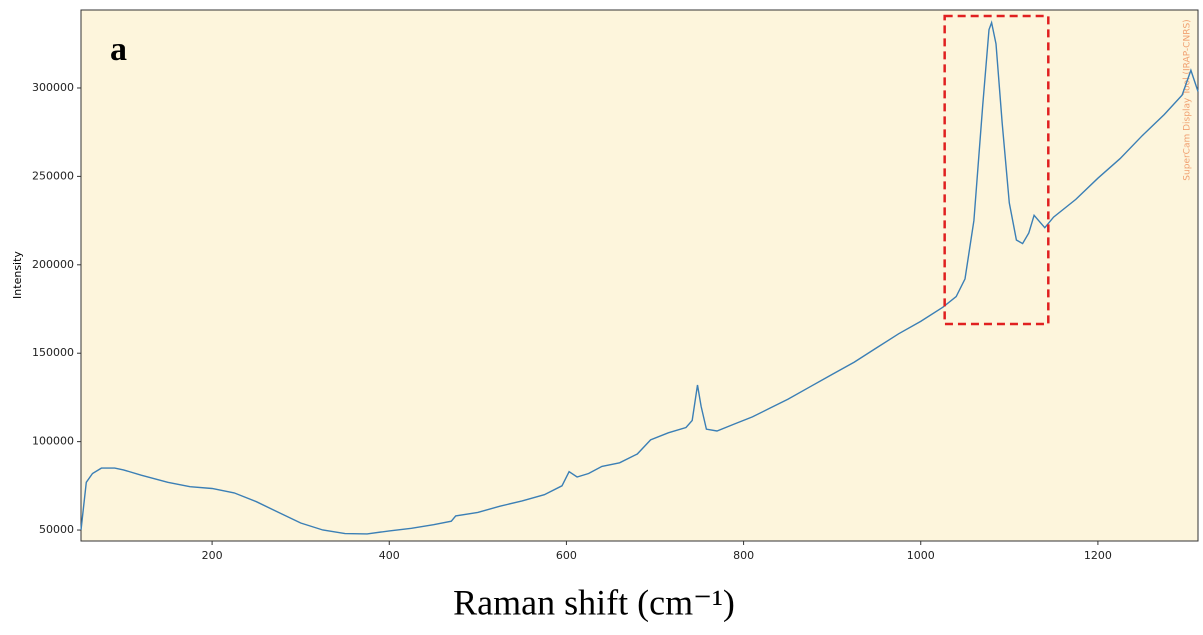 Image resolution: width=1203 pixels, height=635 pixels. Describe the element at coordinates (56, 529) in the screenshot. I see `y-tick-label: 50000` at that location.